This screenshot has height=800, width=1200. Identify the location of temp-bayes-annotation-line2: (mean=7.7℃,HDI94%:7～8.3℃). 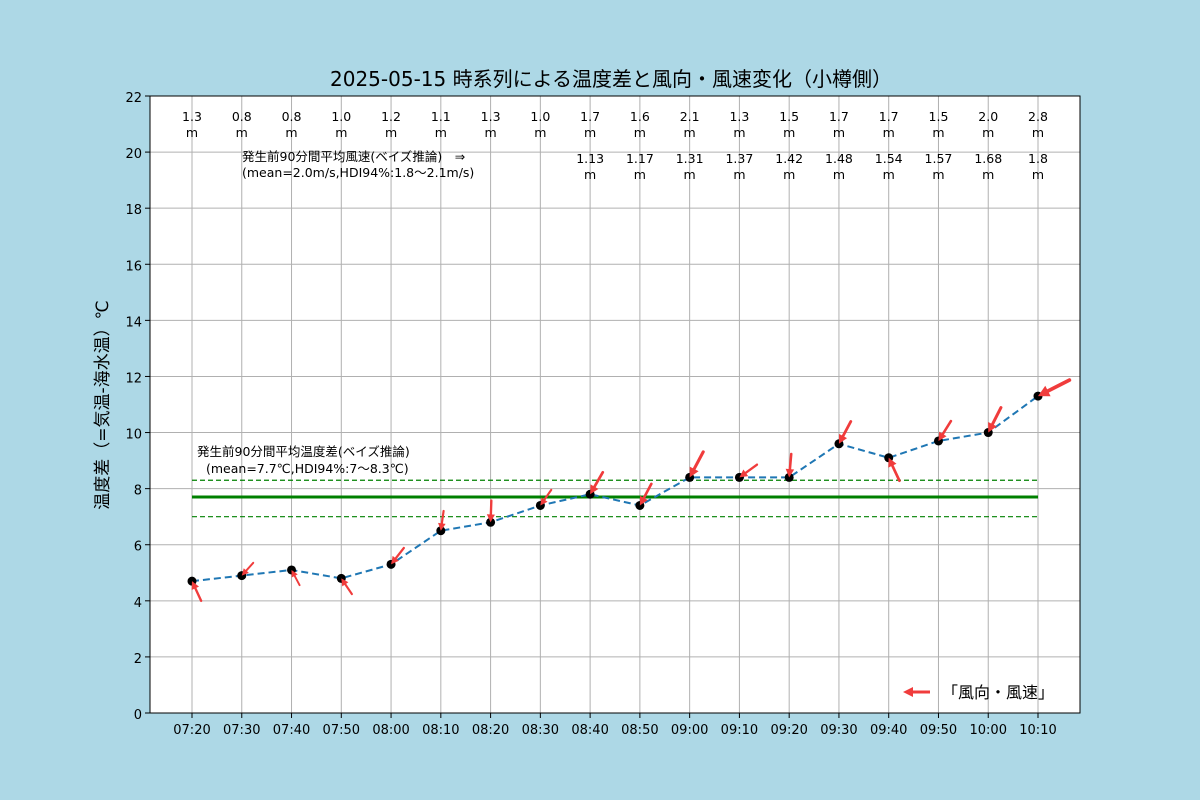
(307, 468).